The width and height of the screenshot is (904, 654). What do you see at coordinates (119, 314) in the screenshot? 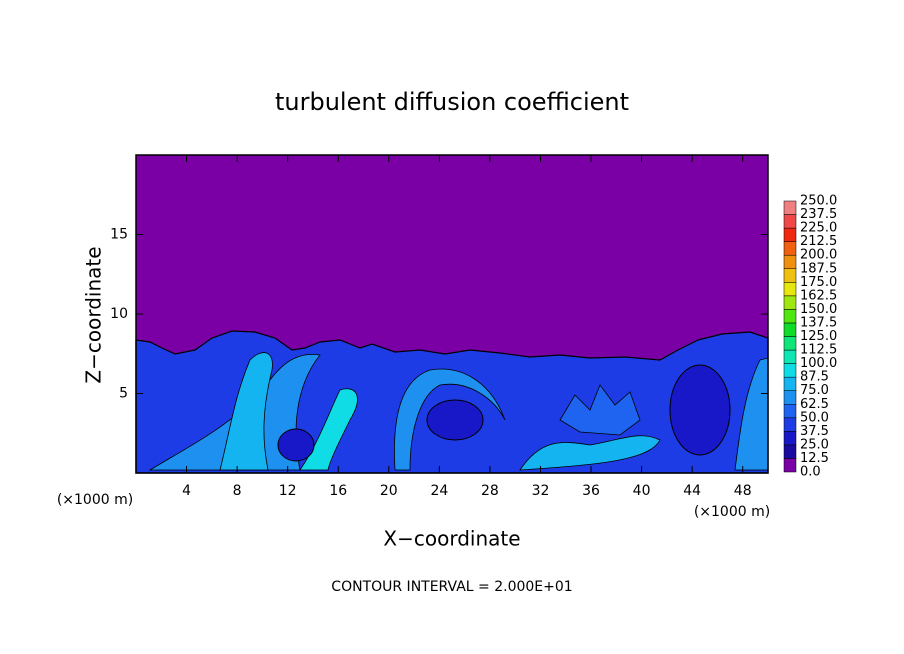
I see `y-tick-label: 10` at bounding box center [119, 314].